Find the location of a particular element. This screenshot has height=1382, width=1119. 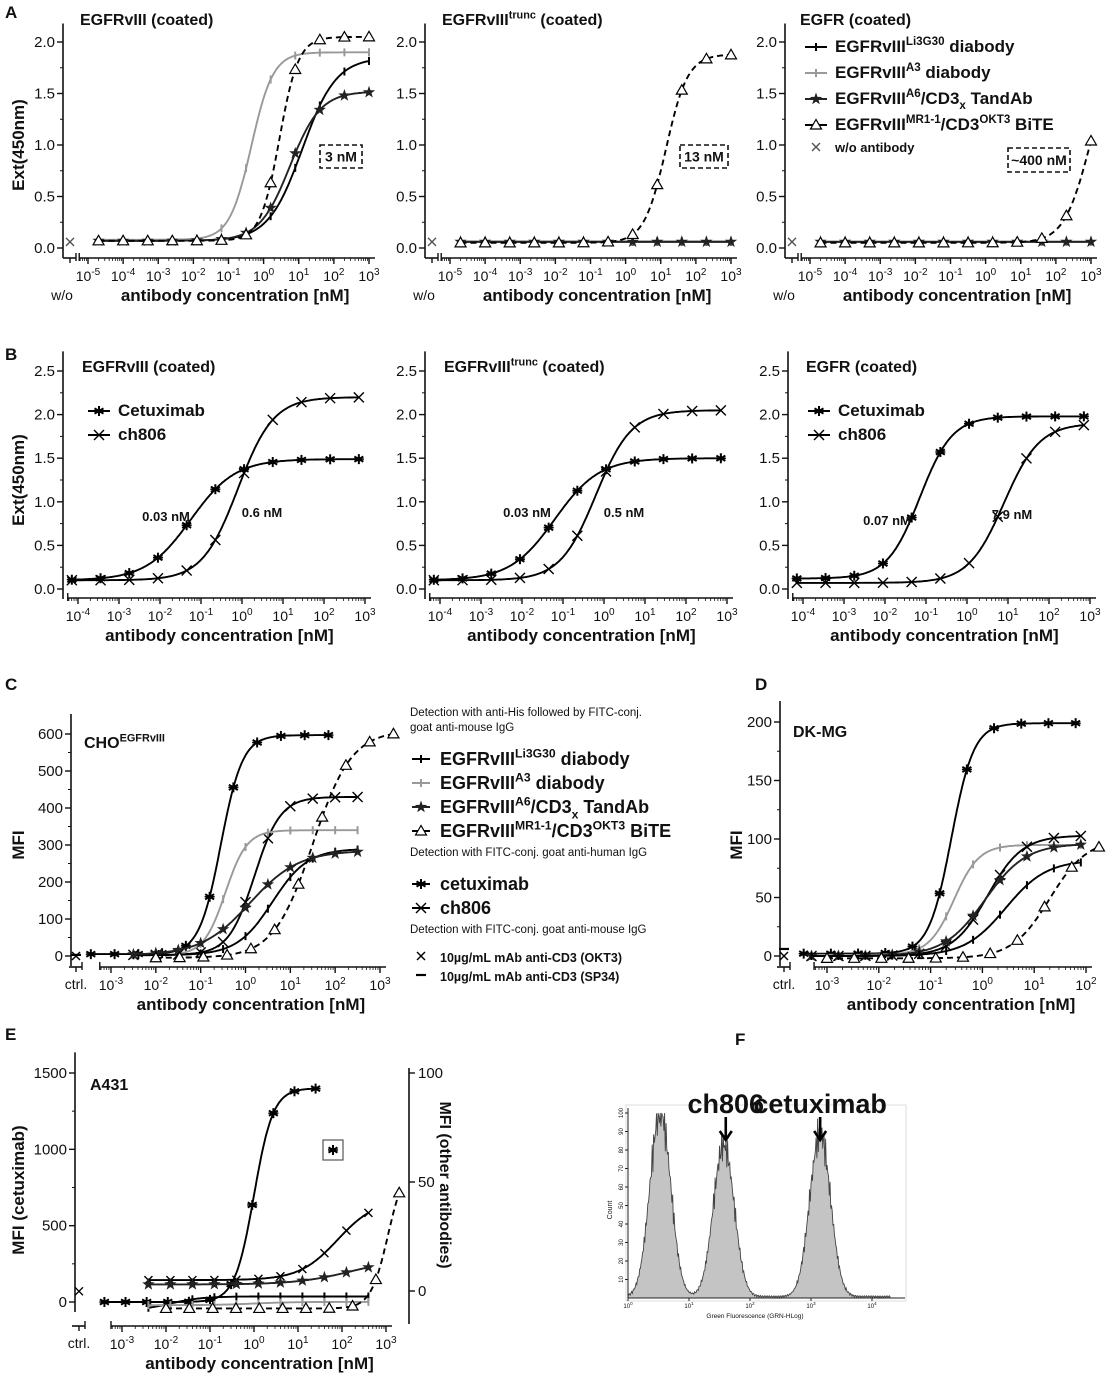

label-sup: A6 is located at coordinates (913, 93).